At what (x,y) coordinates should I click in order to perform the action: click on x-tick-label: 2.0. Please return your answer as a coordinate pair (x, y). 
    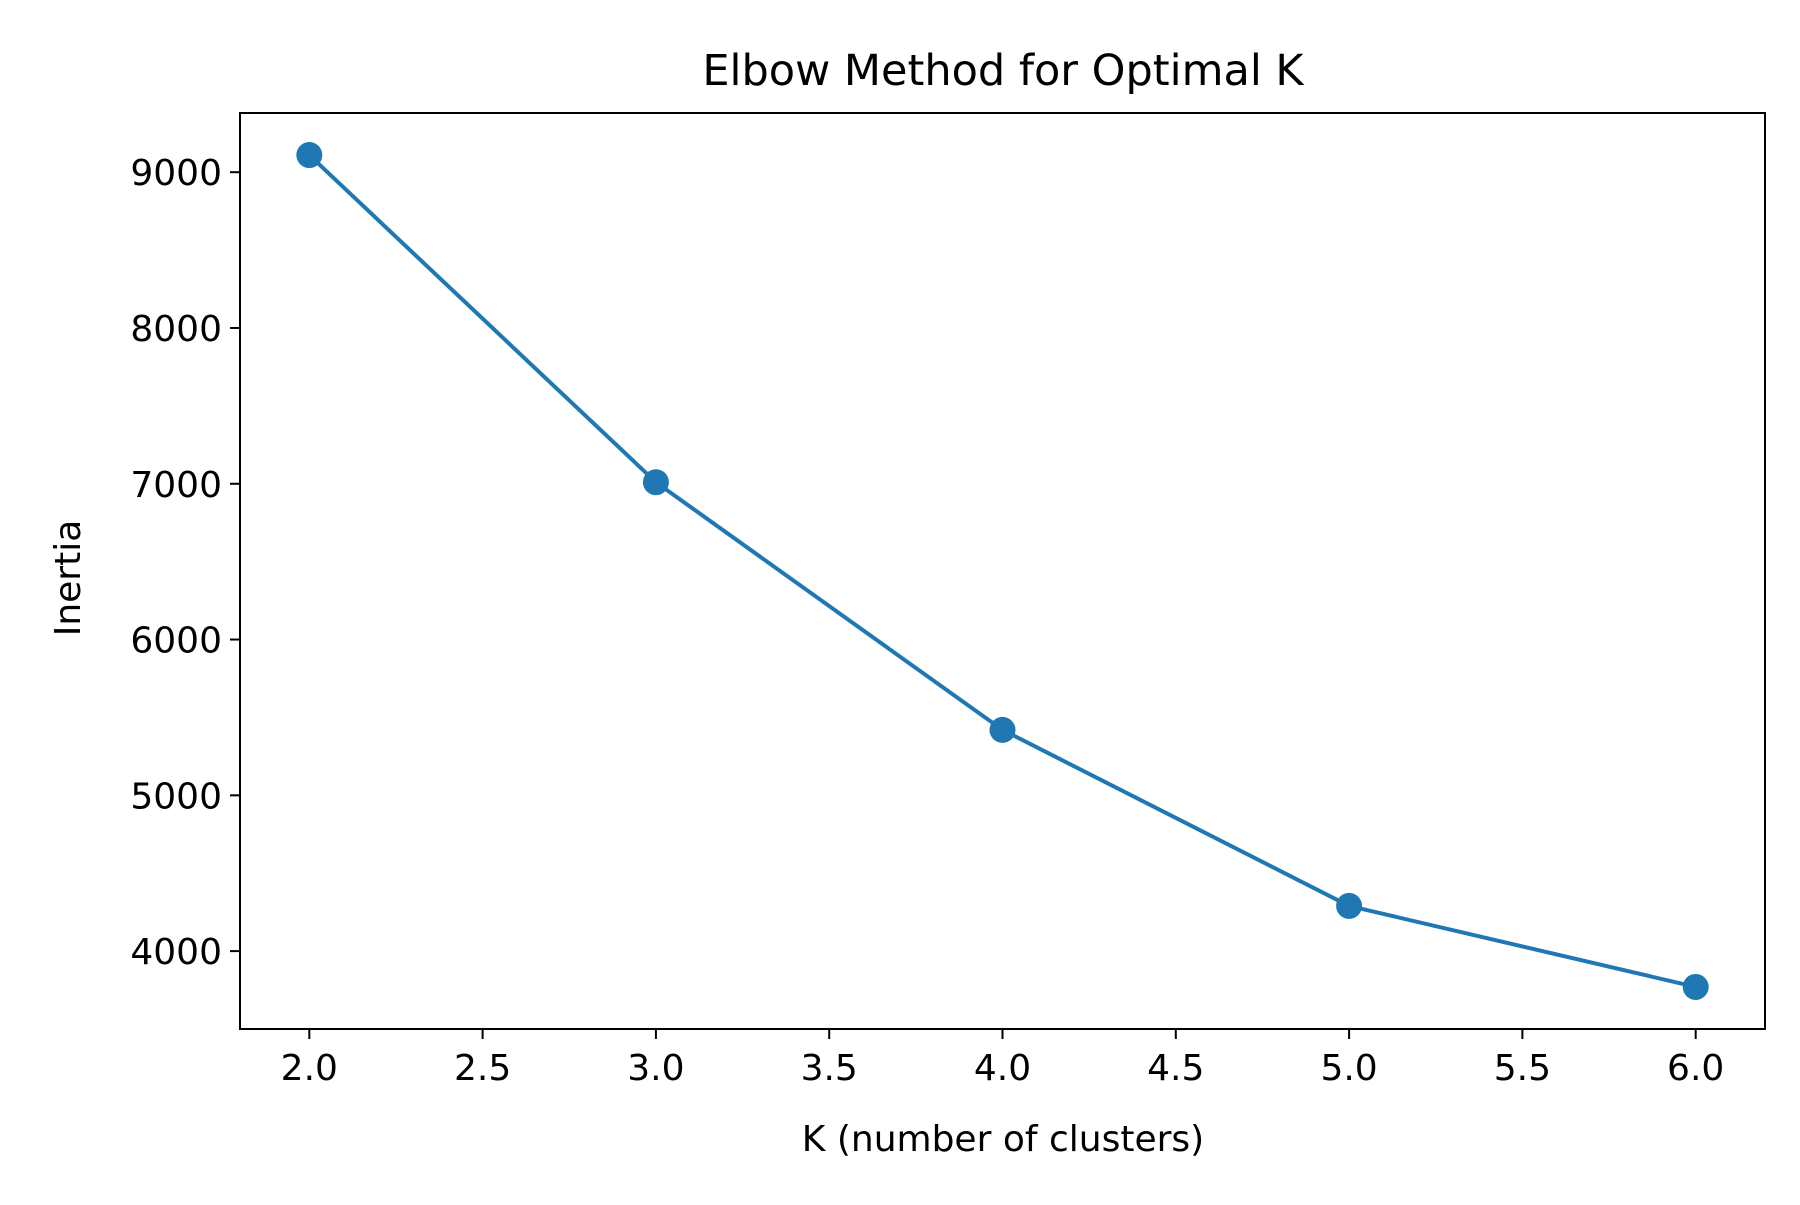
    Looking at the image, I should click on (309, 1068).